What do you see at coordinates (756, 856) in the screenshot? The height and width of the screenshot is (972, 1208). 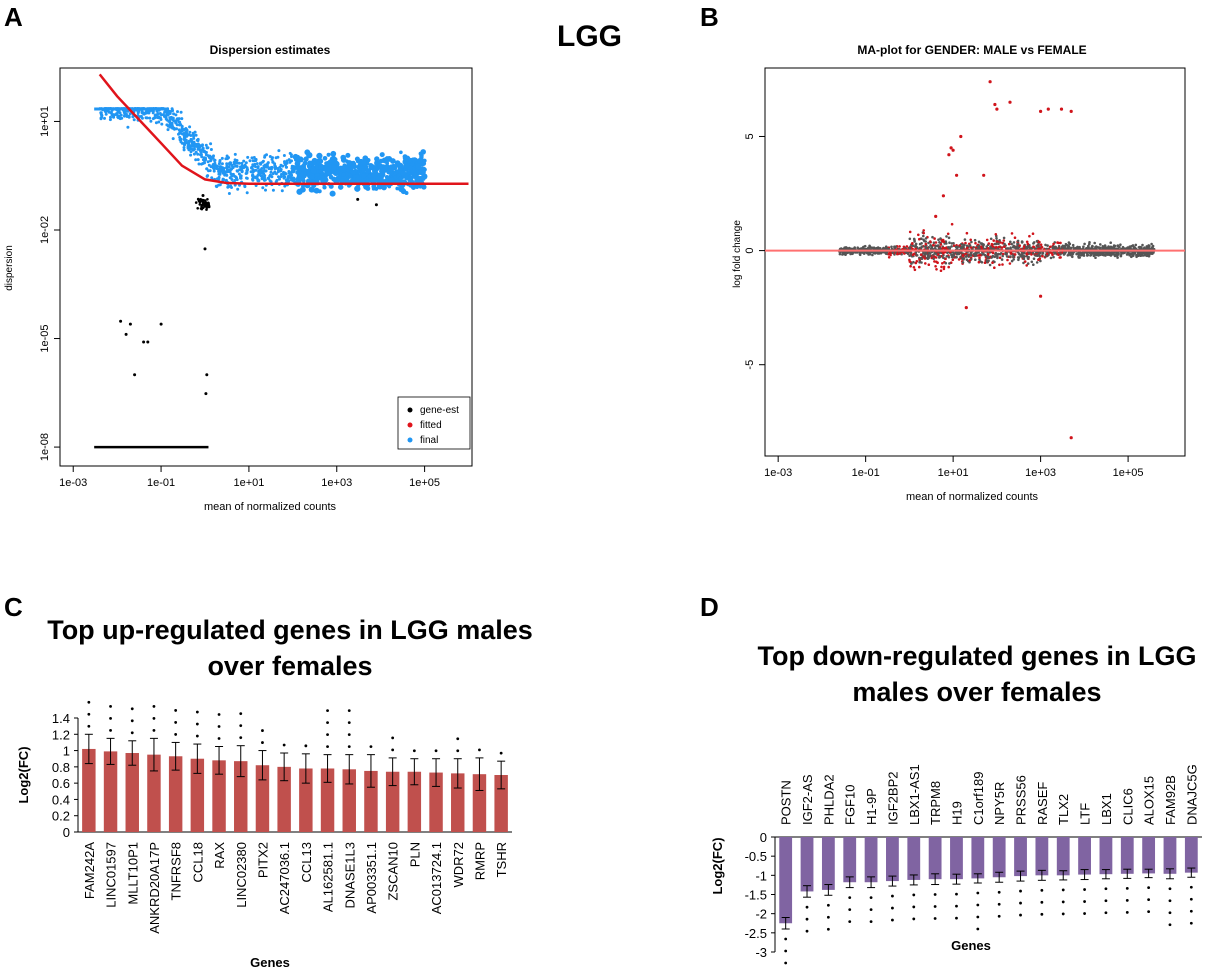 I see `y-tick-label-d: -0.5` at bounding box center [756, 856].